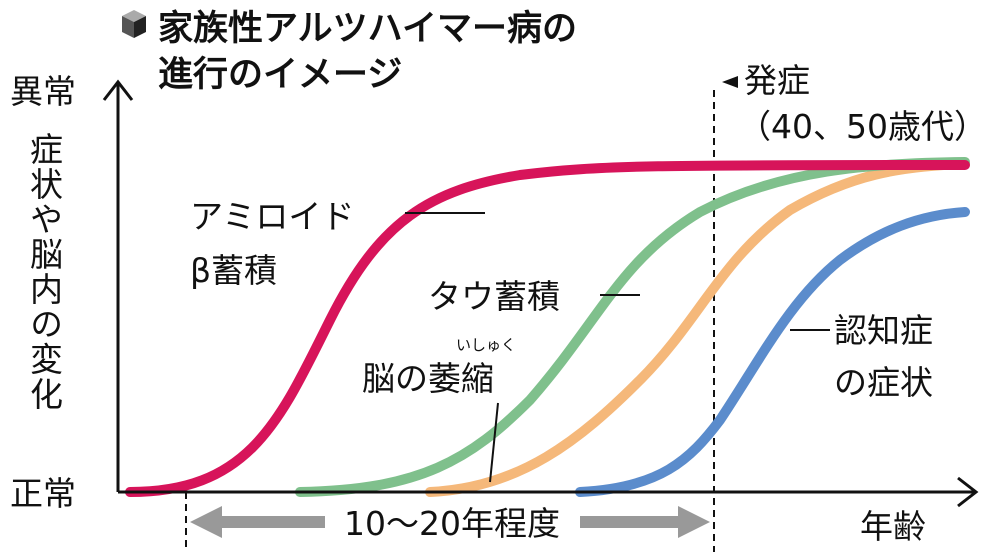 Image resolution: width=1000 pixels, height=552 pixels. Describe the element at coordinates (862, 126) in the screenshot. I see `onset-age: （40、50歳代）` at that location.